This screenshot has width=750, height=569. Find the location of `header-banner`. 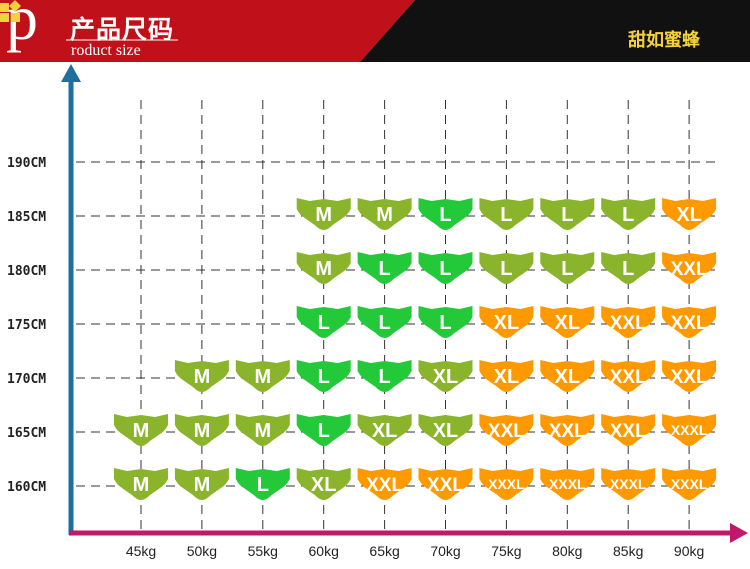

header-banner is located at coordinates (375, 31).